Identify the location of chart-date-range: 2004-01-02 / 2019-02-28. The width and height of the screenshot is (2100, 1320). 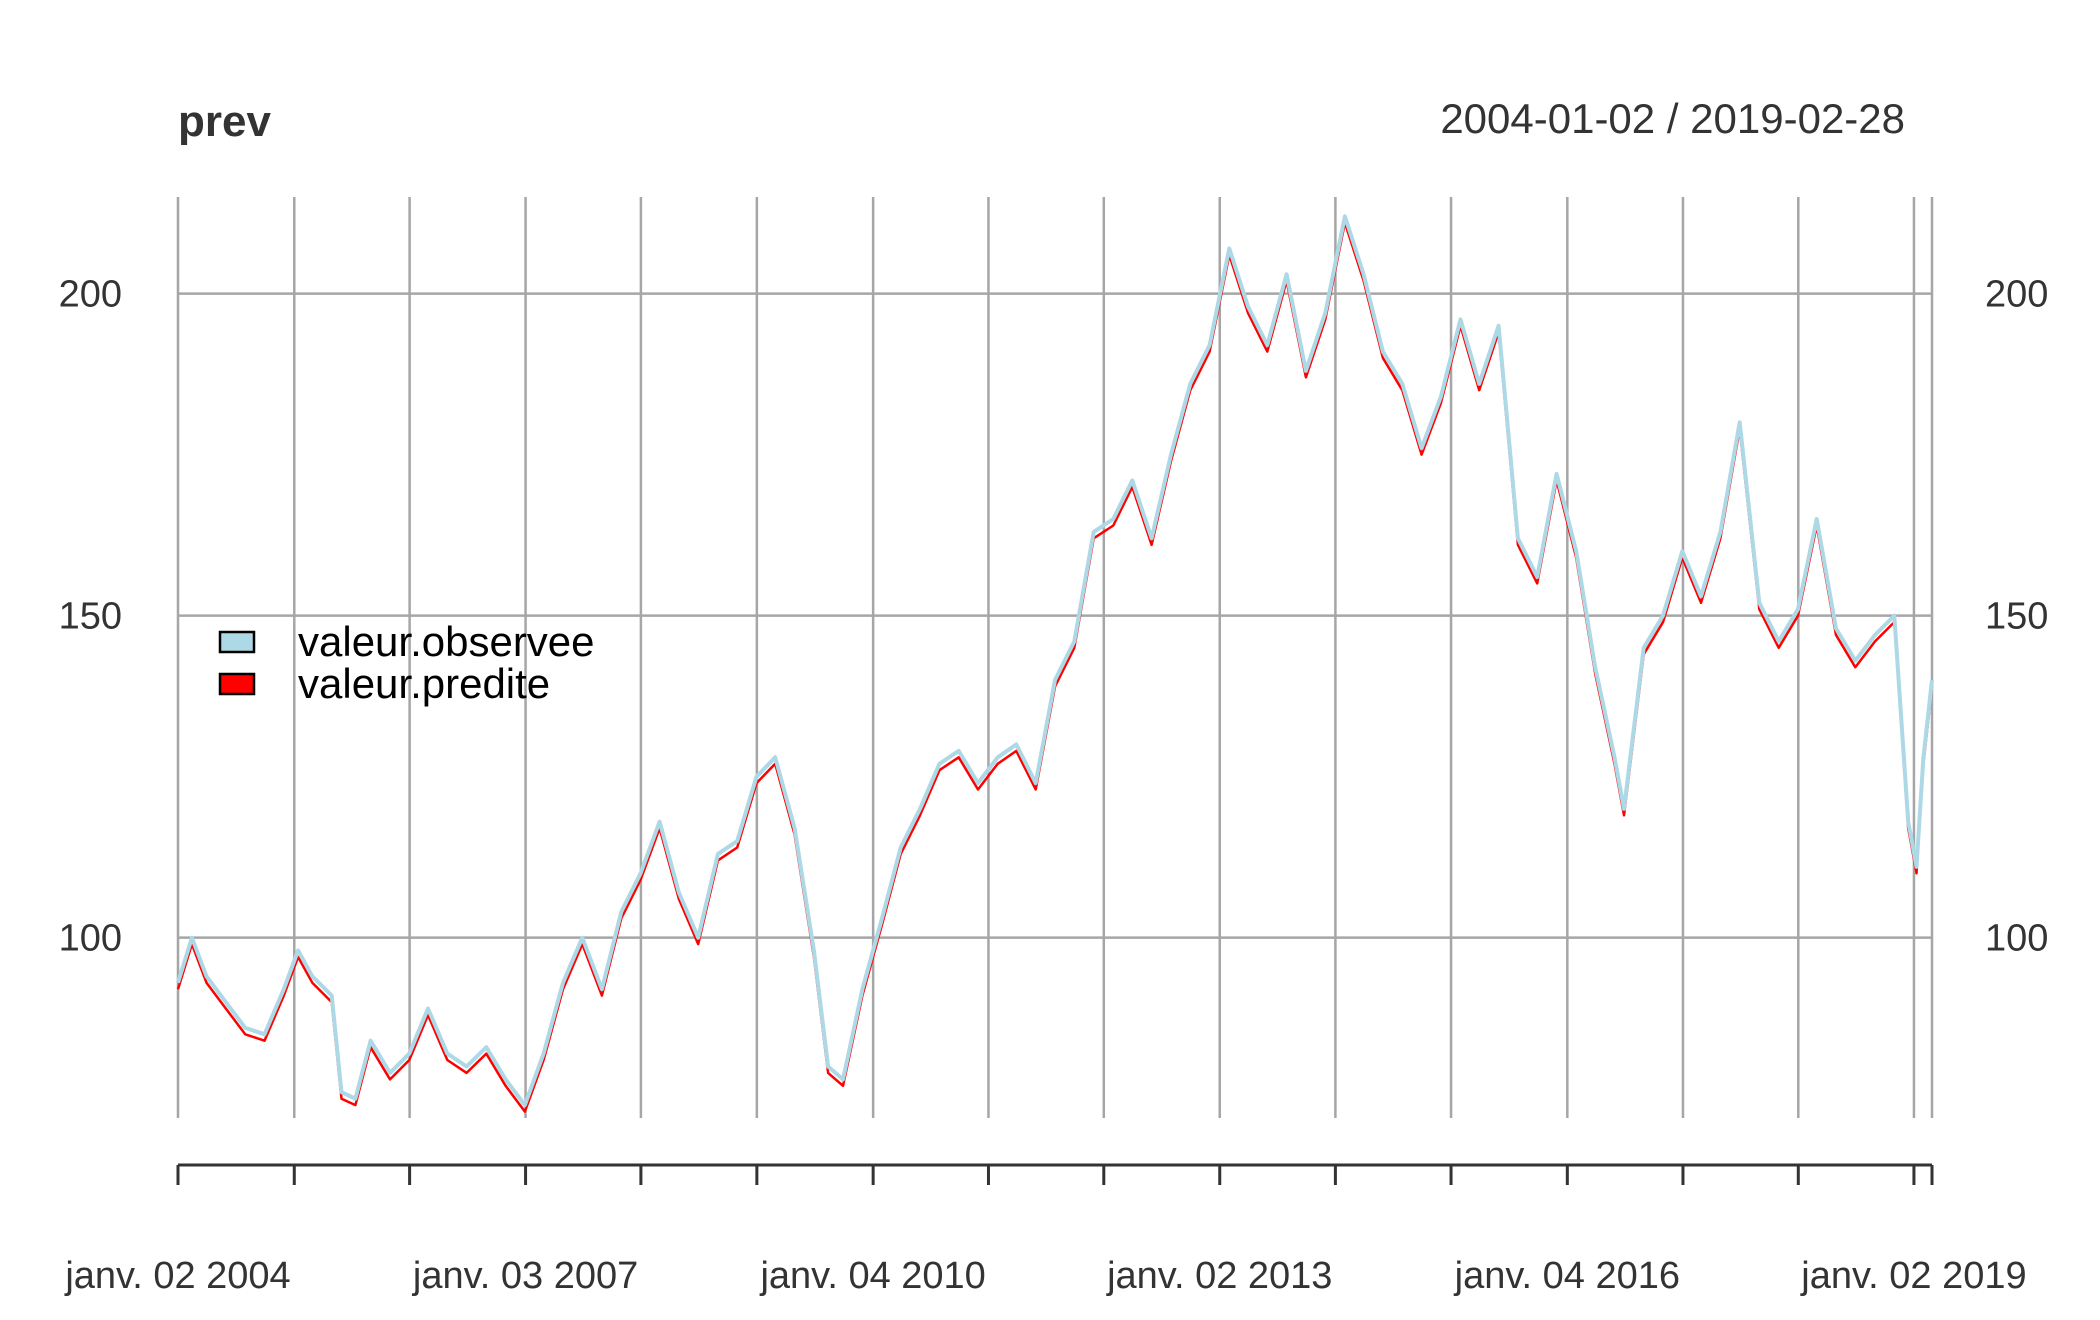
(1672, 118).